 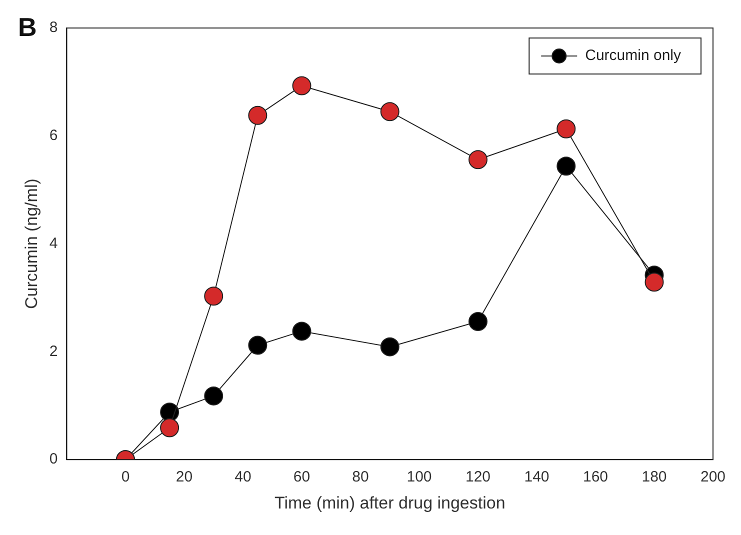 I want to click on x-tick-label: 0, so click(x=125, y=477).